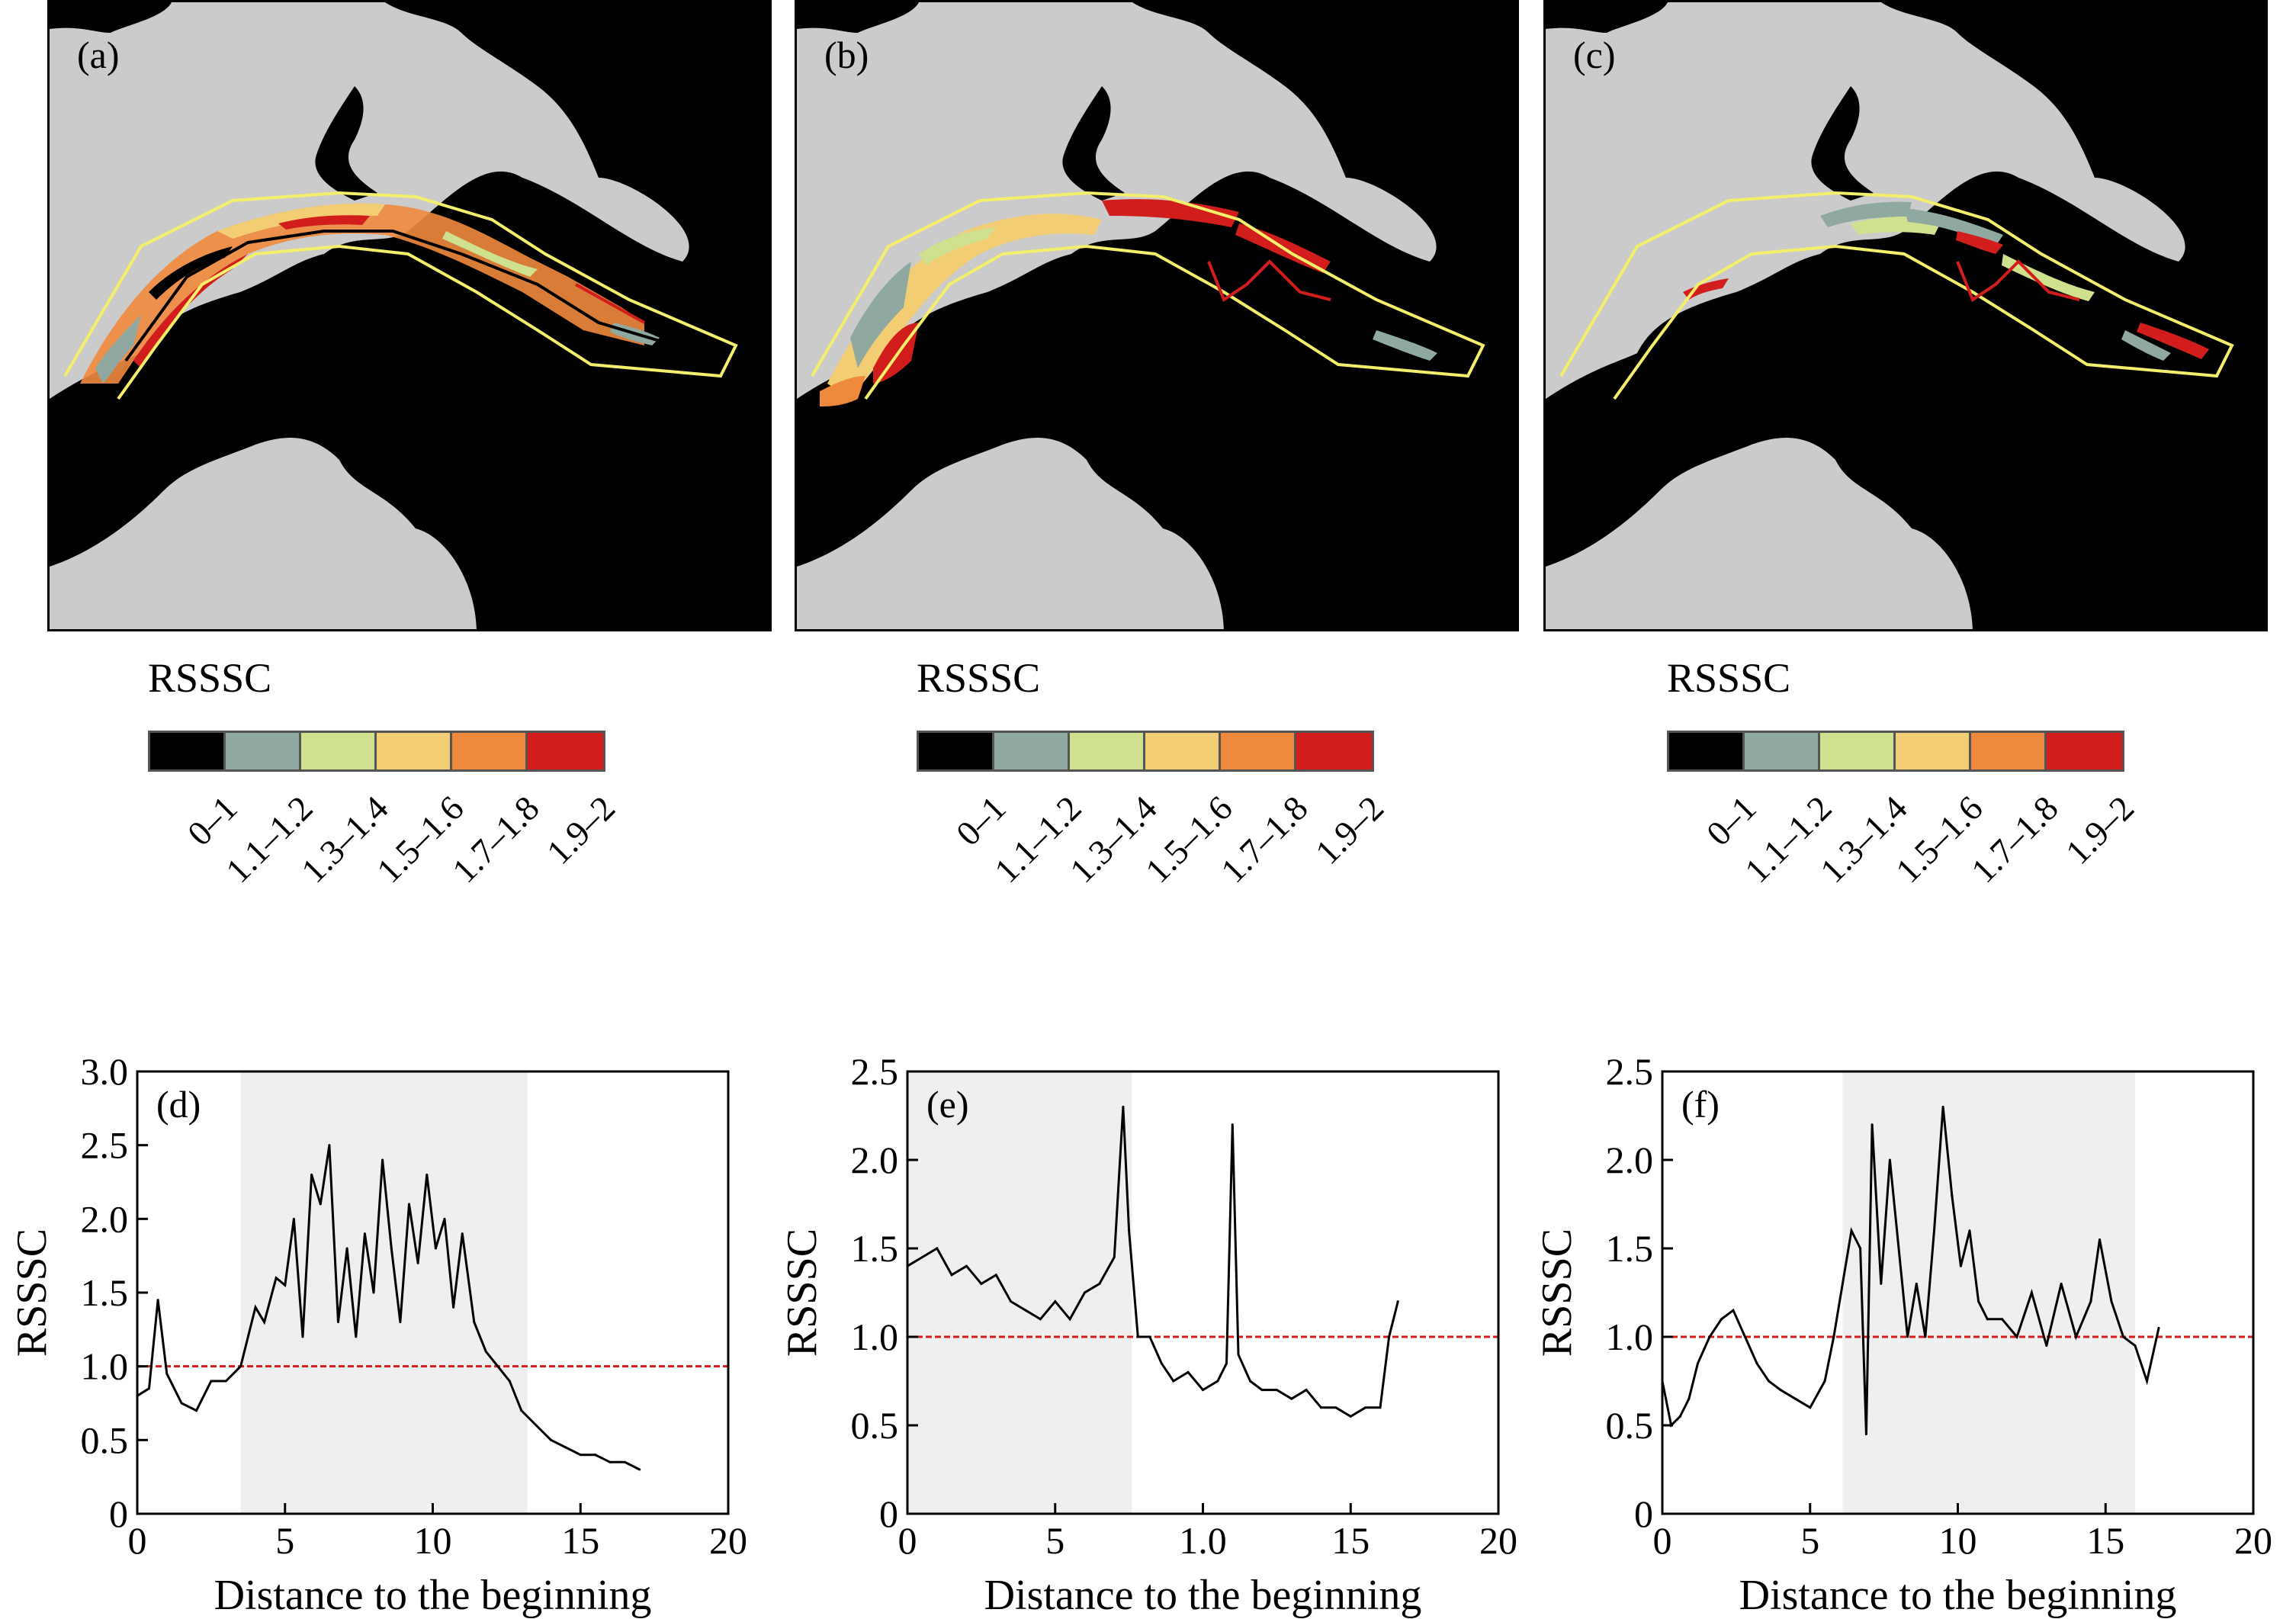 This screenshot has width=2296, height=1619. I want to click on map-panel-c: (c), so click(1905, 315).